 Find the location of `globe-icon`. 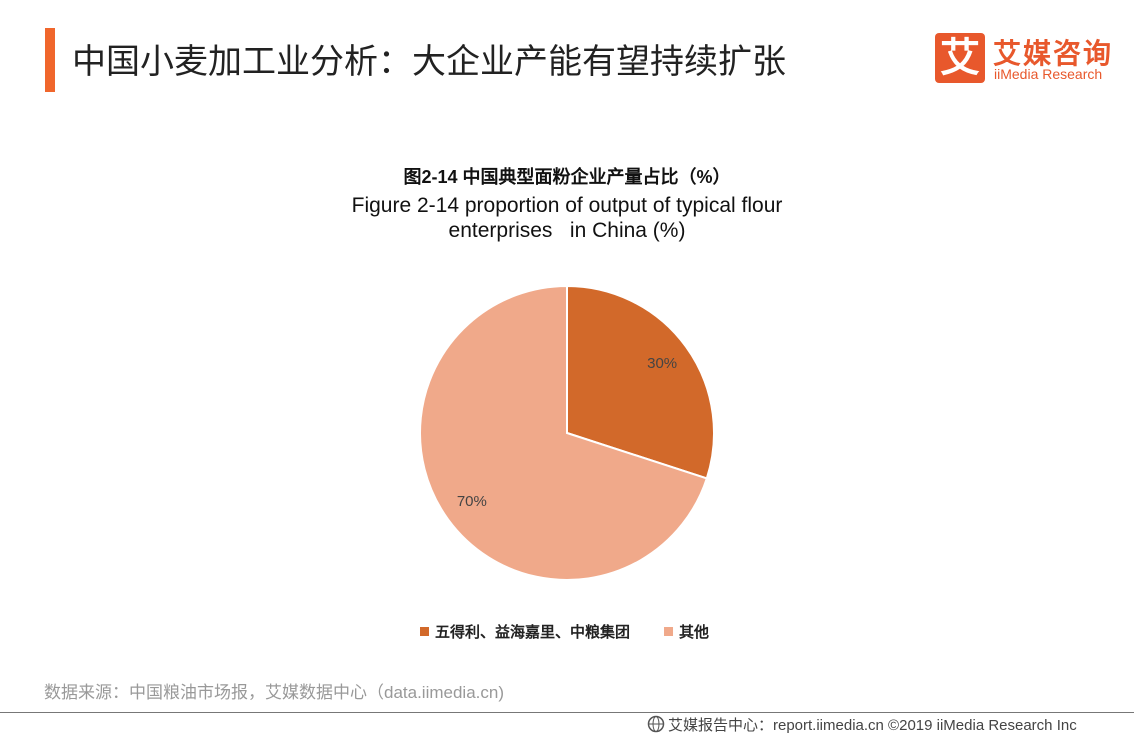

globe-icon is located at coordinates (656, 724).